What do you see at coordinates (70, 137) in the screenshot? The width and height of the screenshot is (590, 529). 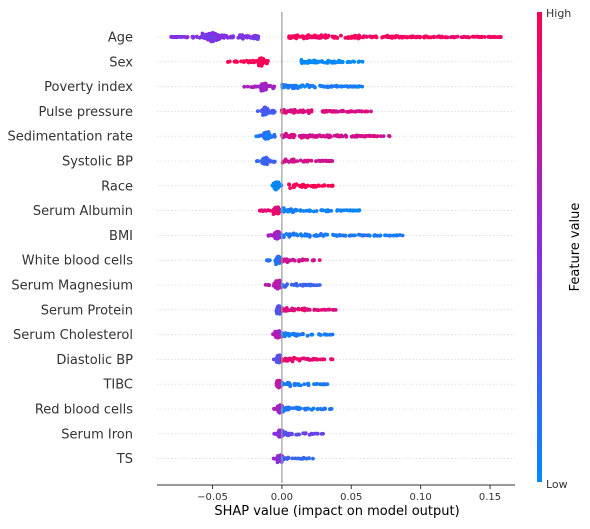 I see `feature-label: Sedimentation rate` at bounding box center [70, 137].